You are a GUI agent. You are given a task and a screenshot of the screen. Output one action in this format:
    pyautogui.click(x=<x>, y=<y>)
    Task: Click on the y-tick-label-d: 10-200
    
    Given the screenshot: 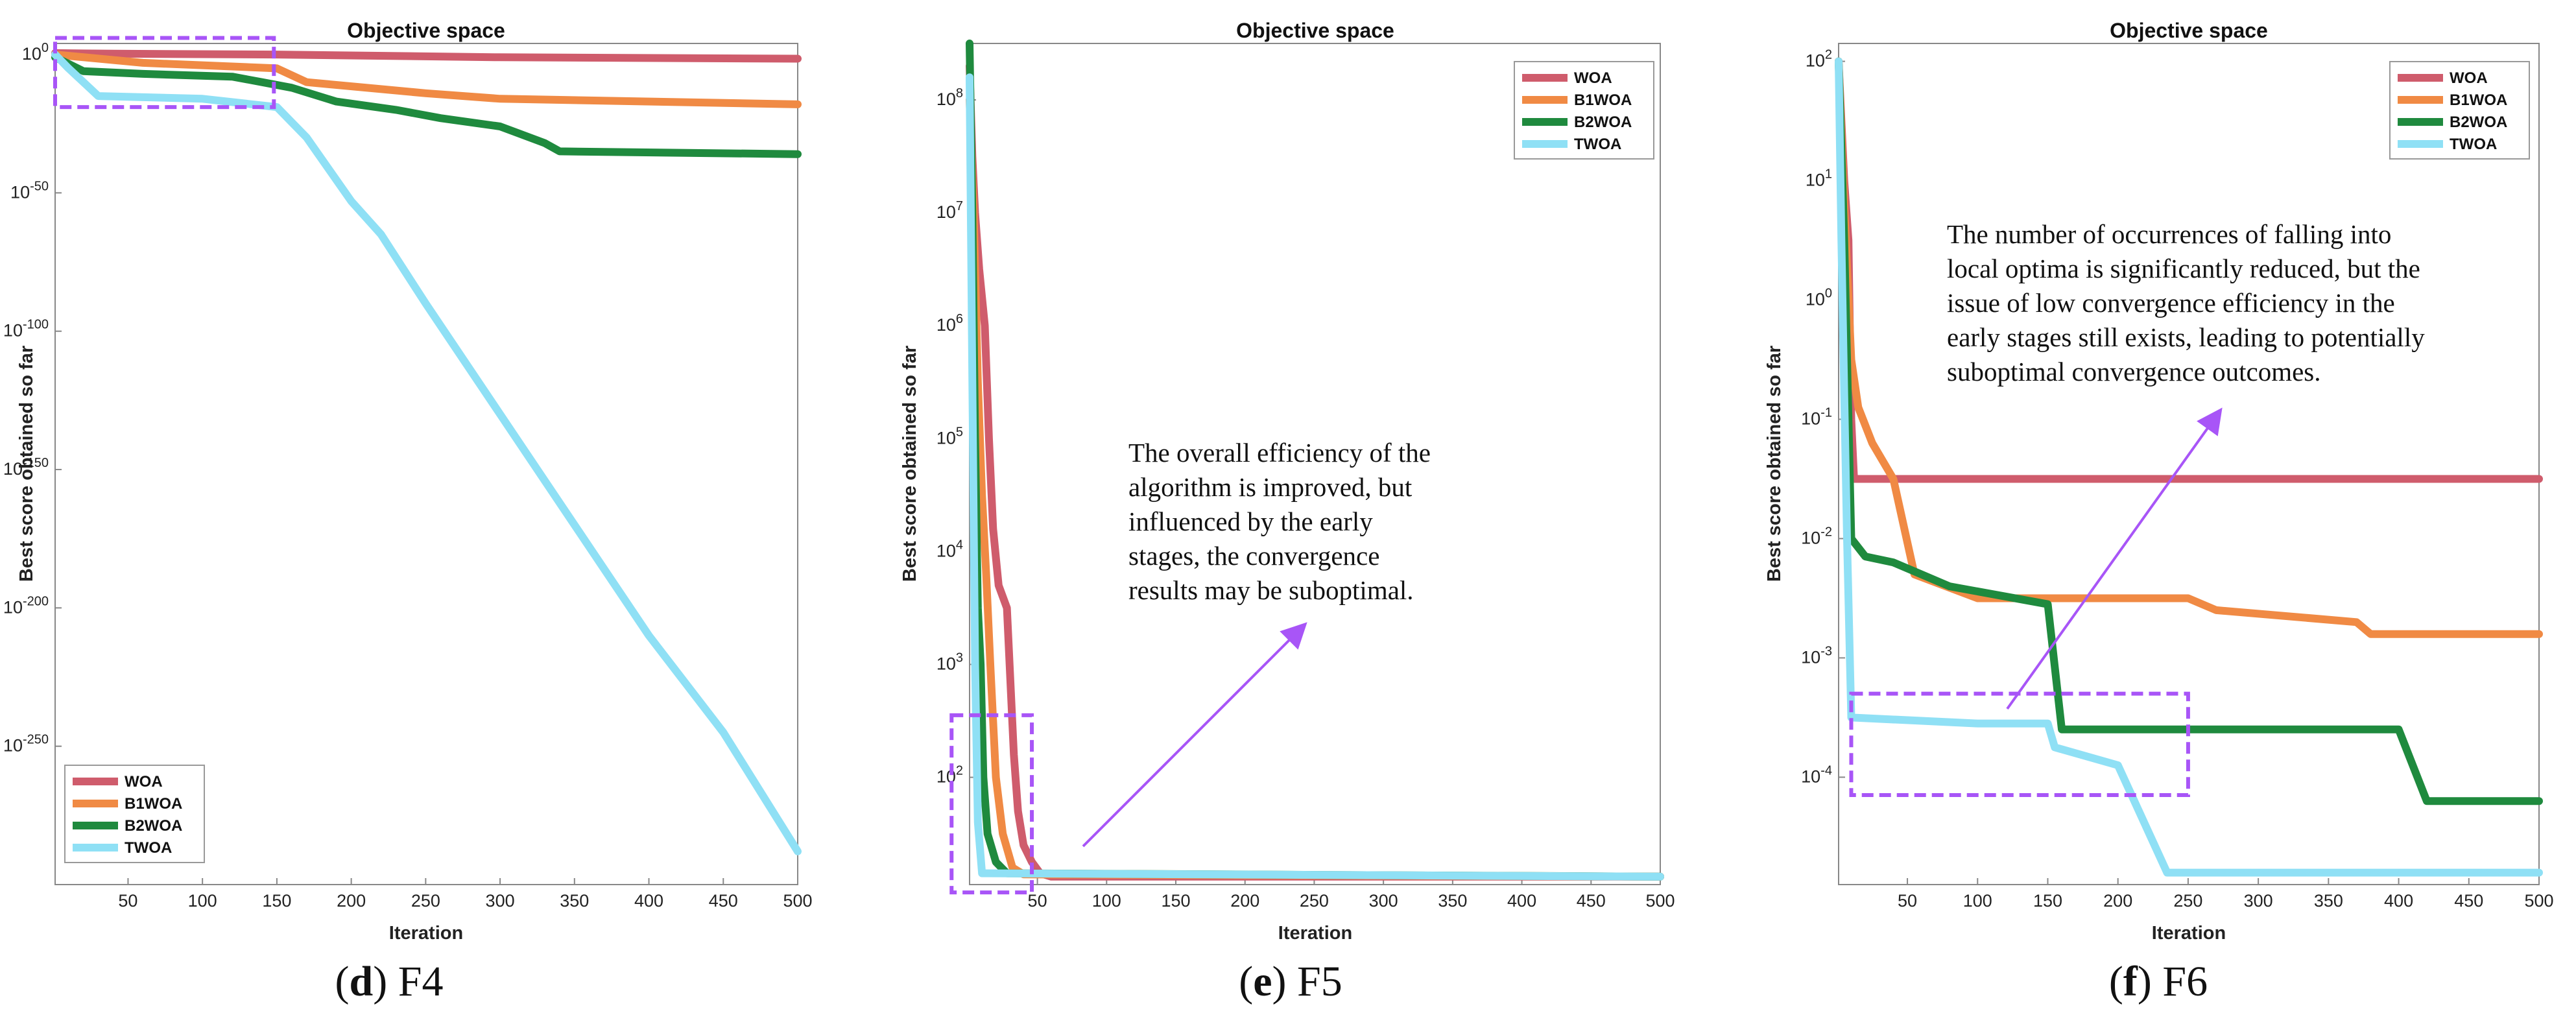 What is the action you would take?
    pyautogui.click(x=26, y=605)
    